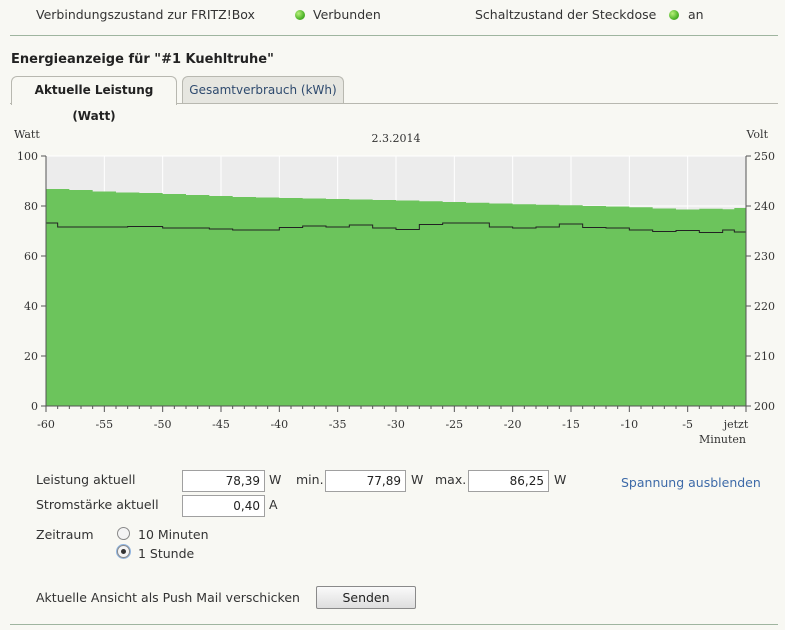 The height and width of the screenshot is (630, 785). I want to click on left-tick-label: 80, so click(31, 206).